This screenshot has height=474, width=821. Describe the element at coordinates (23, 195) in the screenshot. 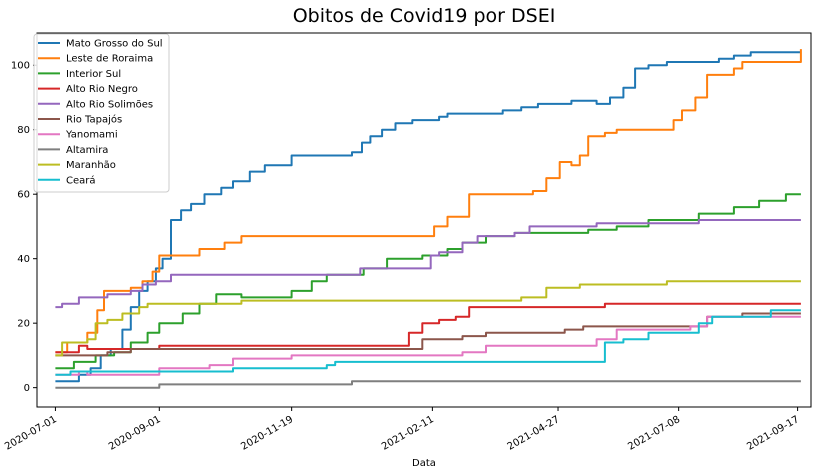

I see `y-tick-label: 60` at that location.